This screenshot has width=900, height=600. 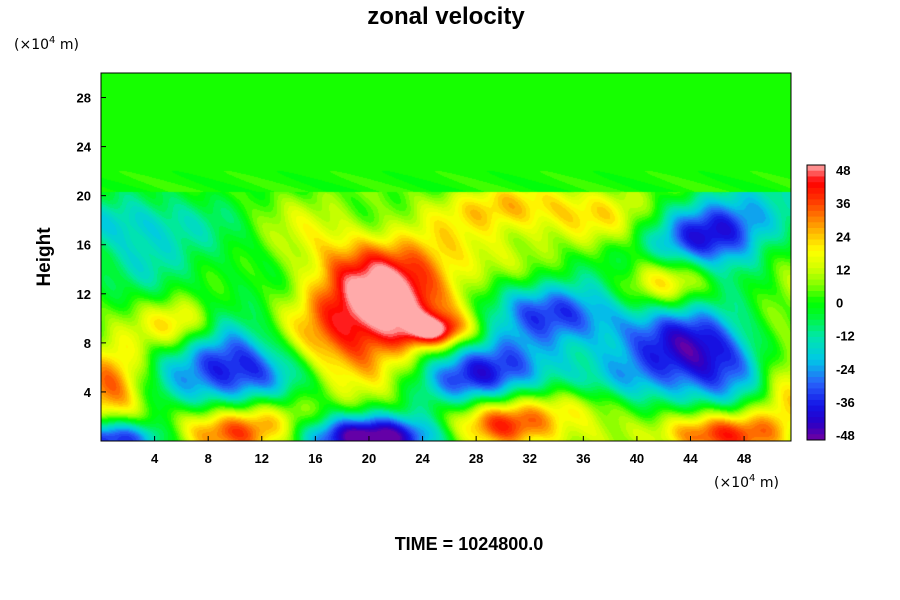 What do you see at coordinates (451, 451) in the screenshot?
I see `x-axis-ticks: 4 8 12 16 20 24 28 32 36 40 44 48` at bounding box center [451, 451].